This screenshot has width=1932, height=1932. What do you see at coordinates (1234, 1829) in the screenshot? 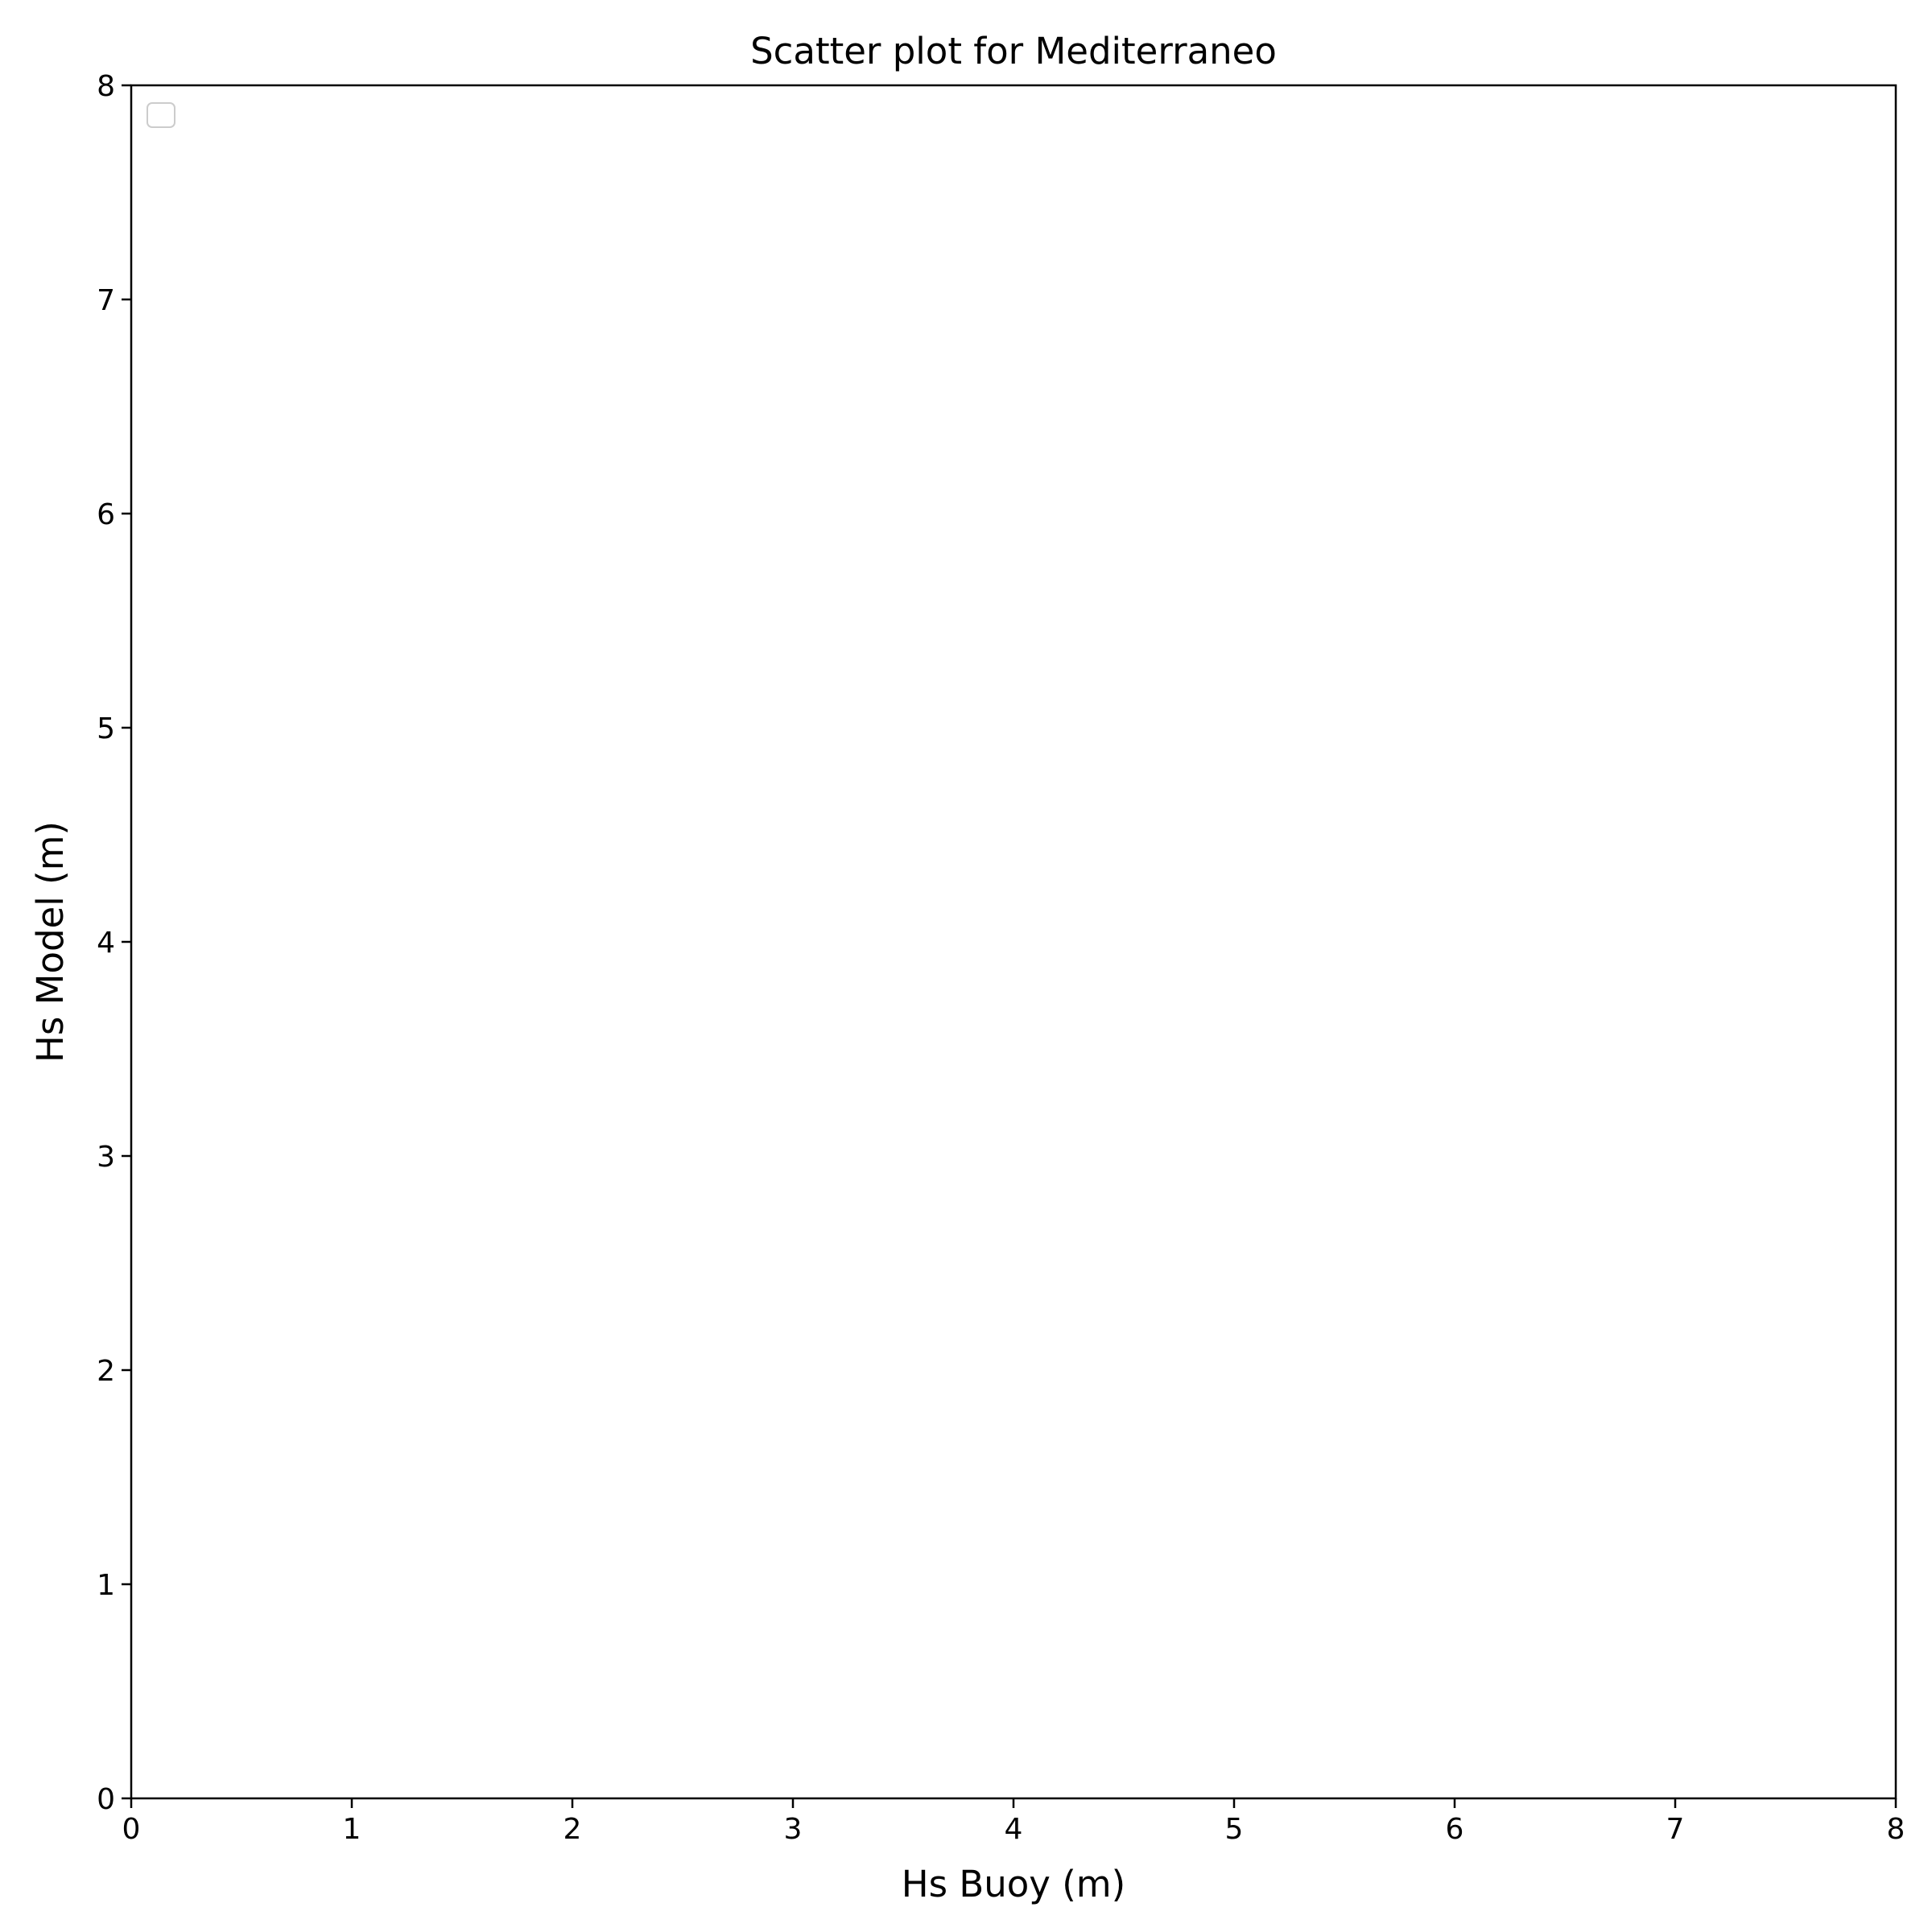
I see `x-tick-label: 5` at bounding box center [1234, 1829].